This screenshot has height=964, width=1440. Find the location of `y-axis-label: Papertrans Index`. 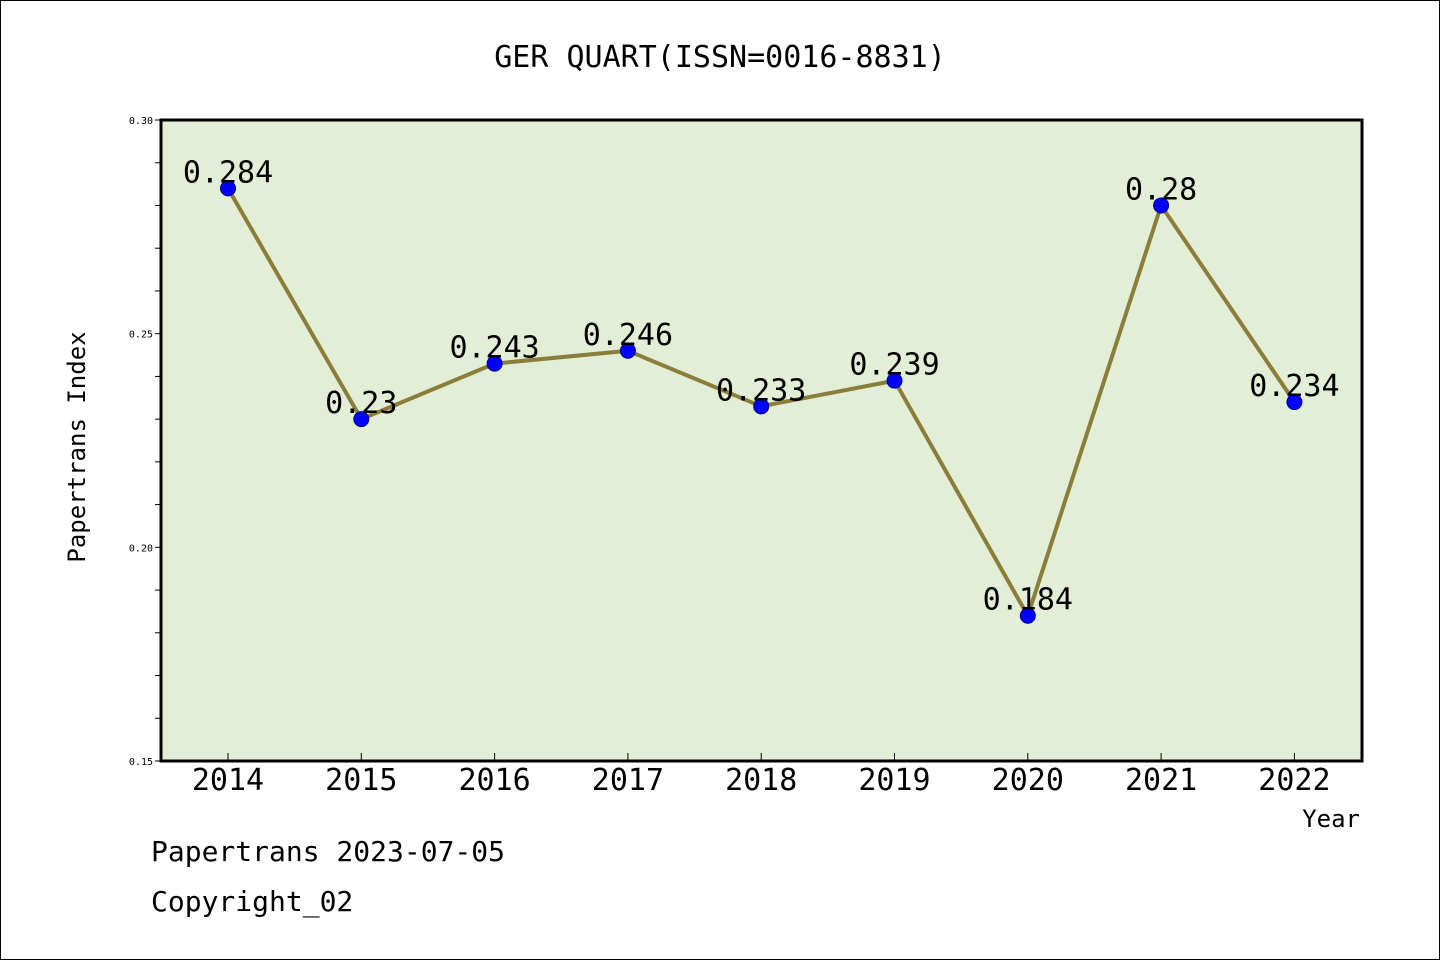

y-axis-label: Papertrans Index is located at coordinates (77, 446).